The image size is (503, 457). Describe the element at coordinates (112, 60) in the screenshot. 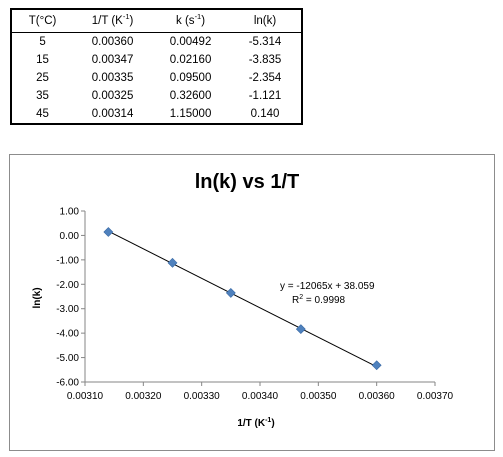

I see `cell-inverse-temperature: 0.00347` at that location.